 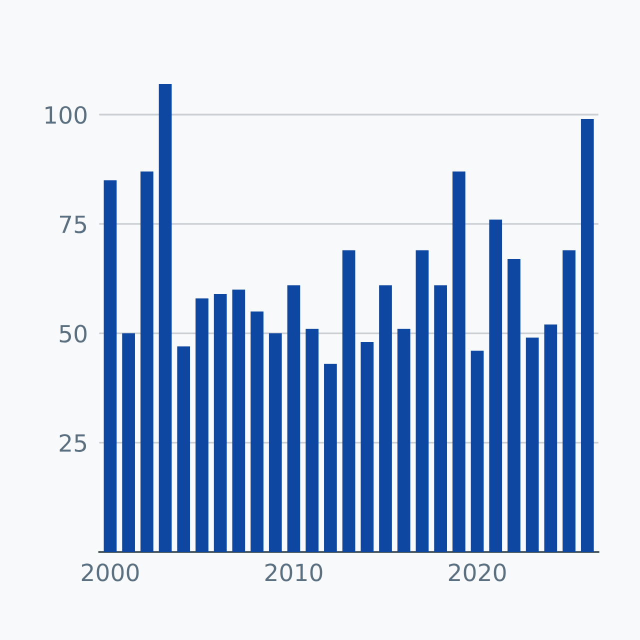 What do you see at coordinates (73, 443) in the screenshot?
I see `y-tick-label: 25` at bounding box center [73, 443].